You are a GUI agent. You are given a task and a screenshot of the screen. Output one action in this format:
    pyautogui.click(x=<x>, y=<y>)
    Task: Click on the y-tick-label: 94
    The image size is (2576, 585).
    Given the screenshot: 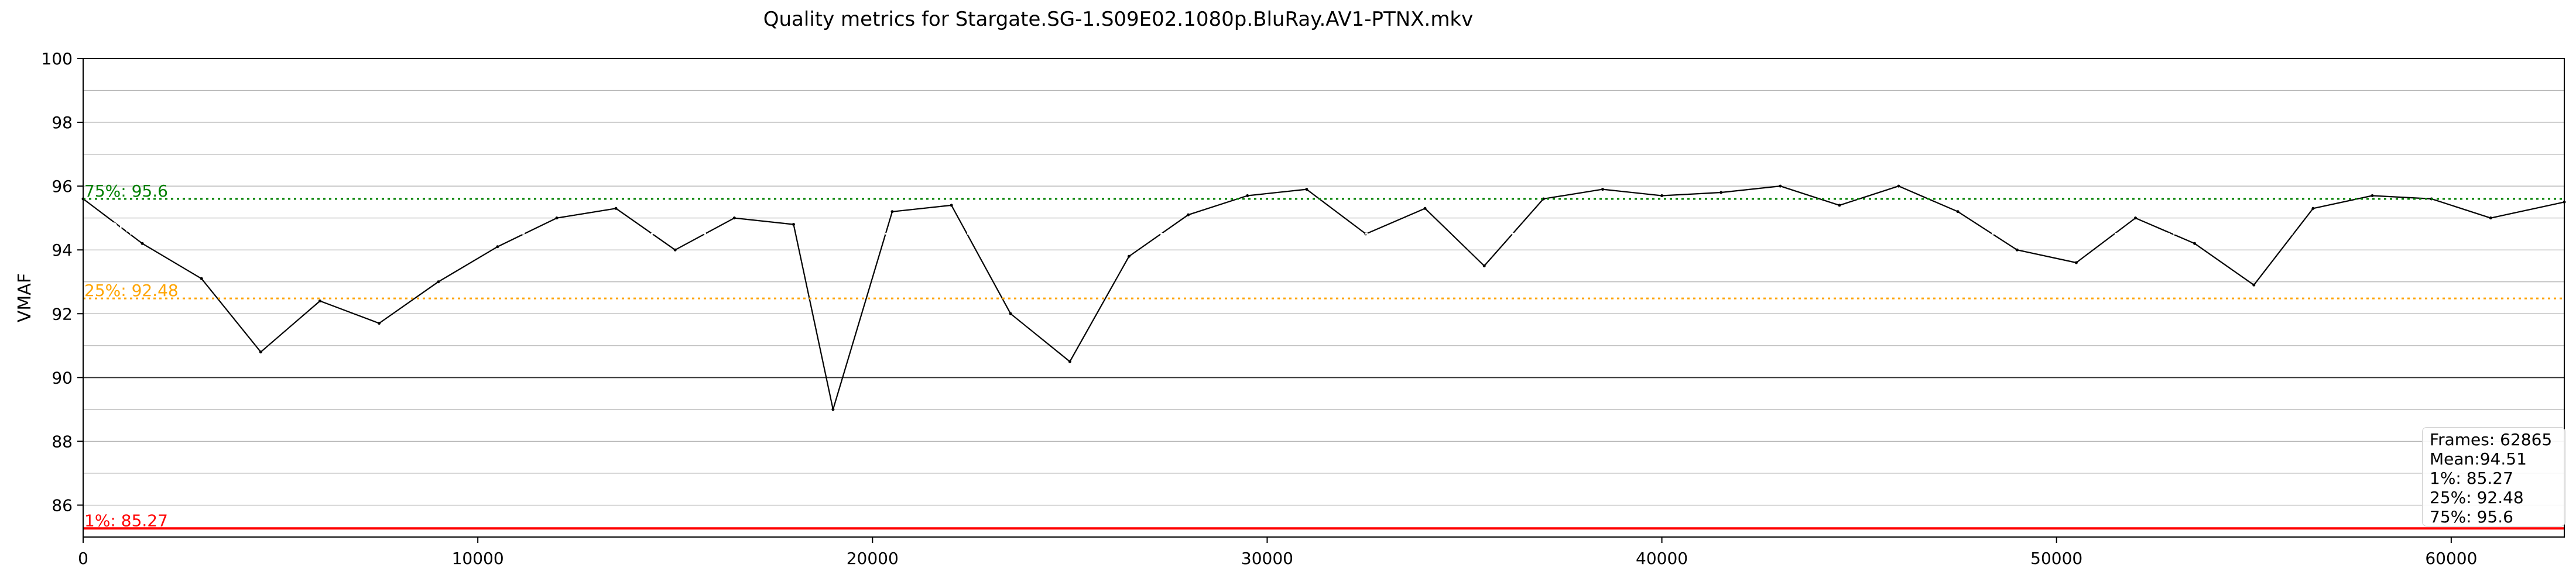 What is the action you would take?
    pyautogui.click(x=62, y=250)
    